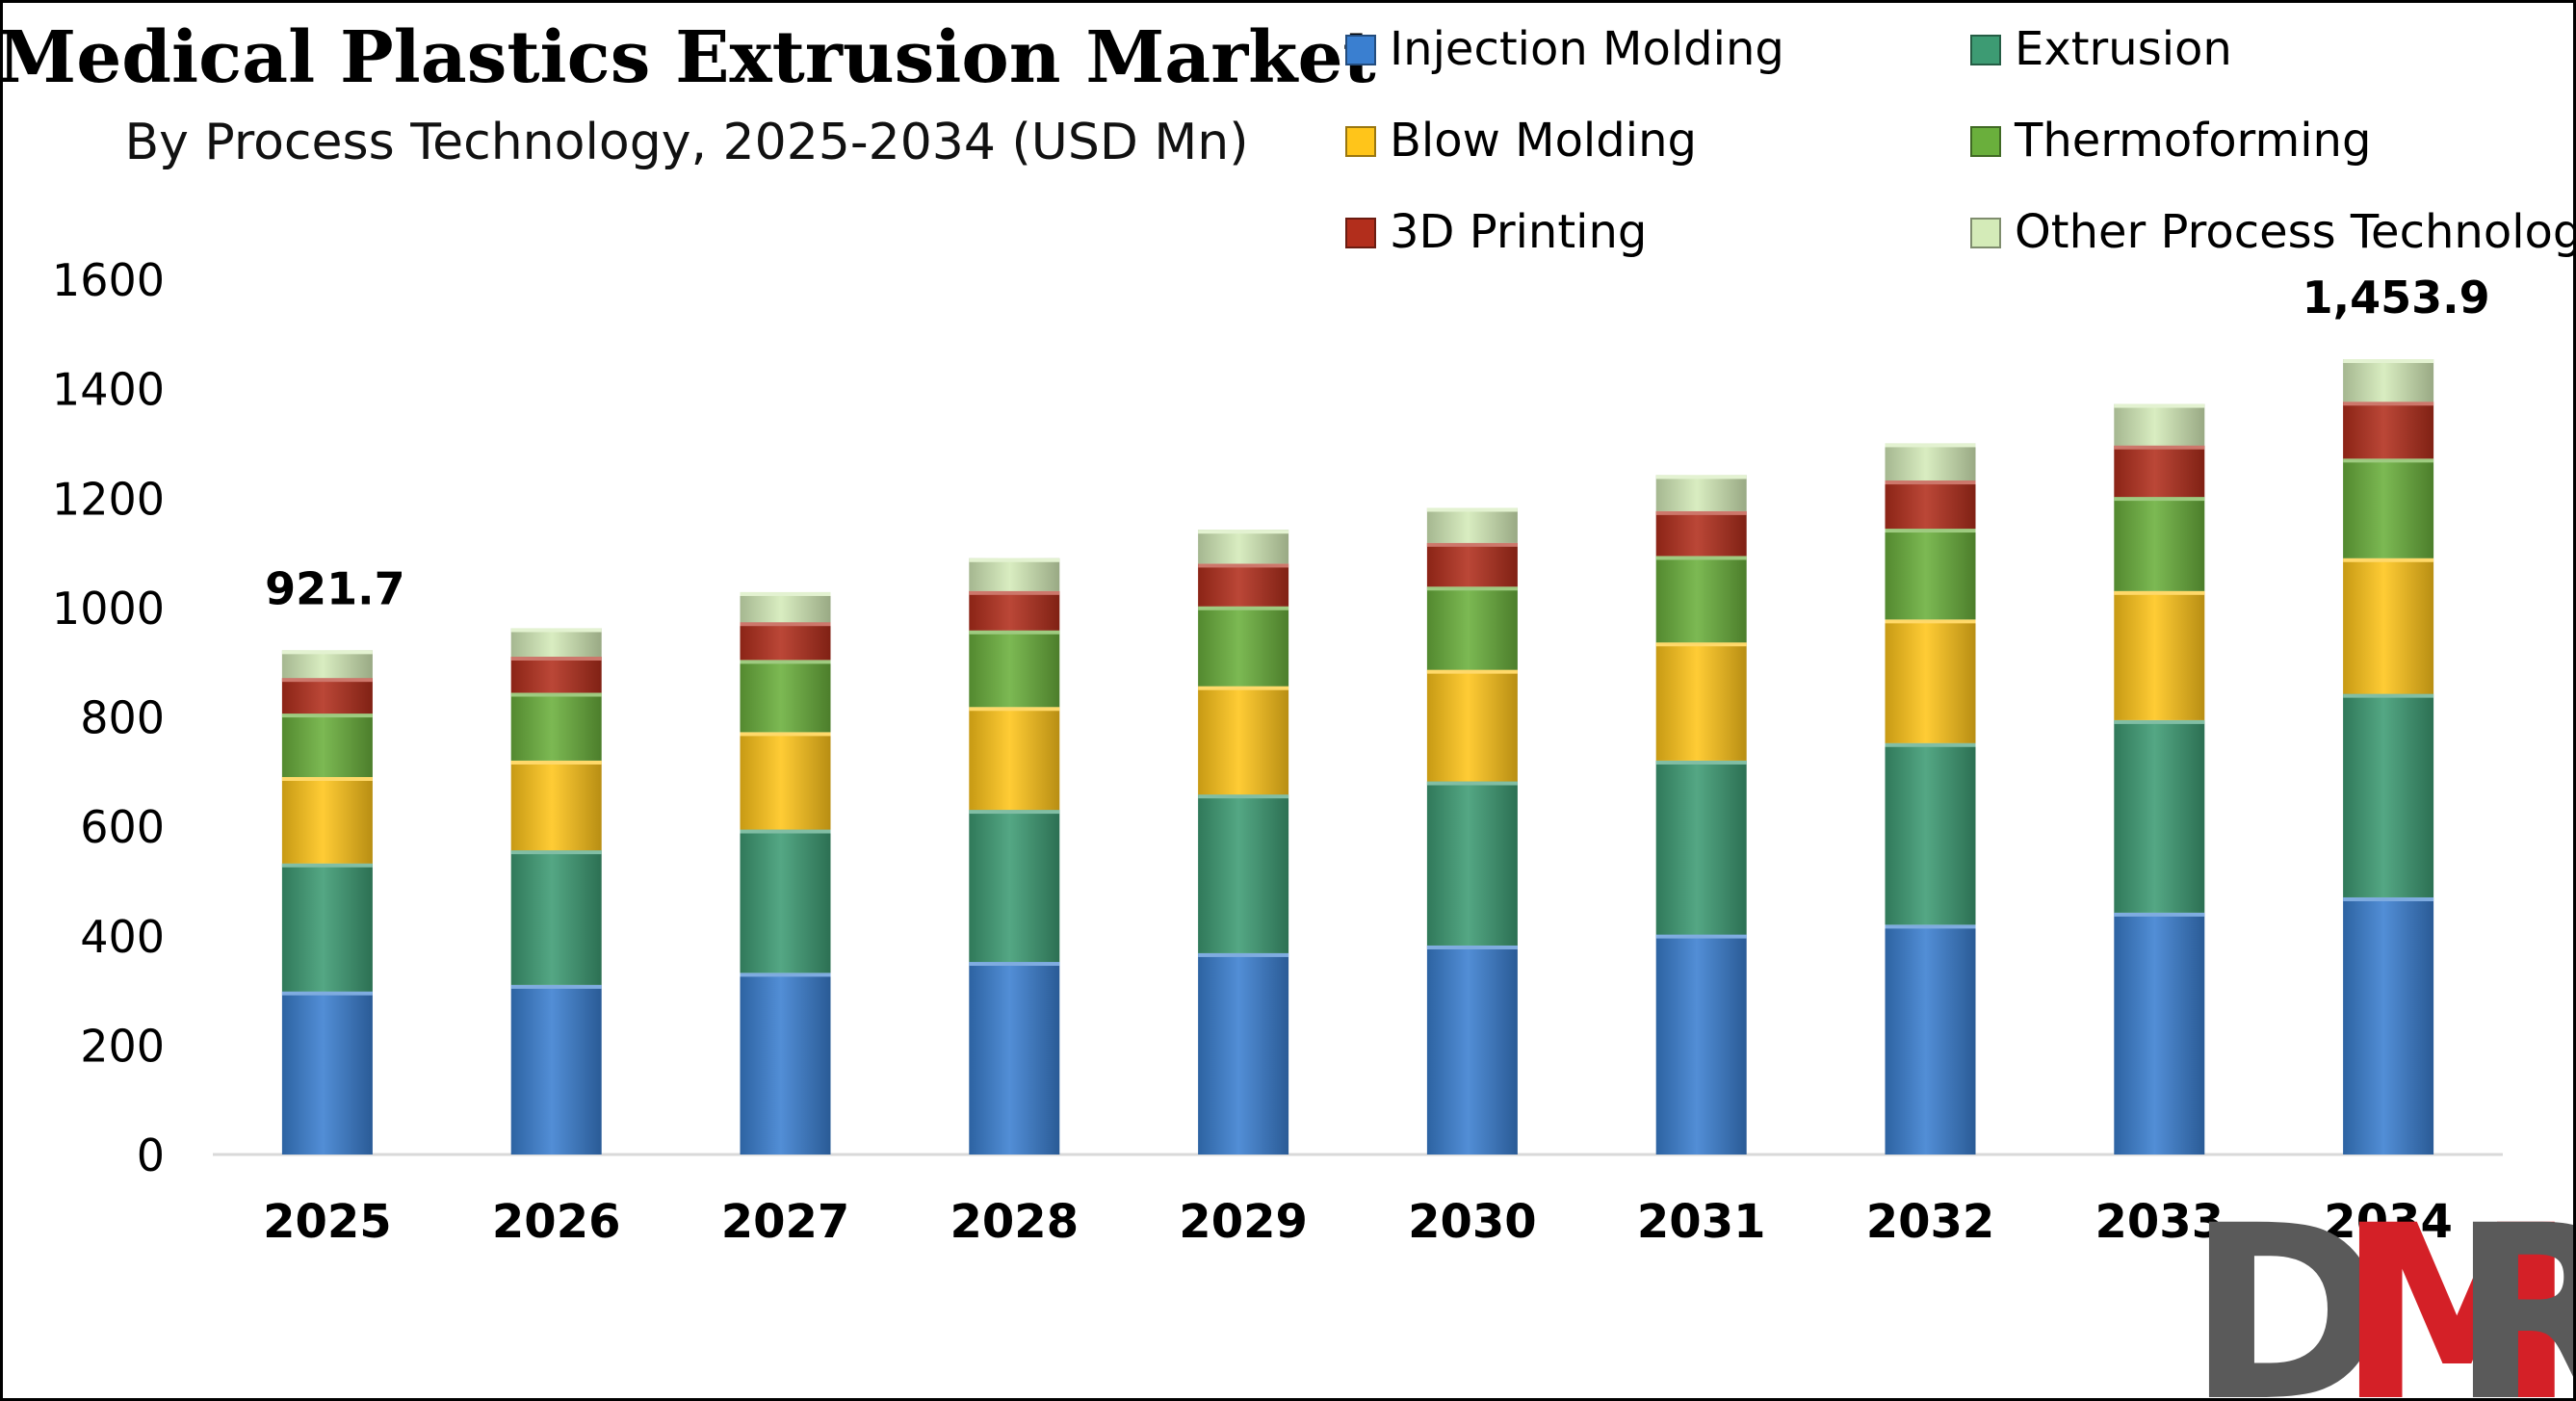 The image size is (2576, 1401). Describe the element at coordinates (2159, 1034) in the screenshot. I see `bar-segment-injection-molding-2033` at that location.